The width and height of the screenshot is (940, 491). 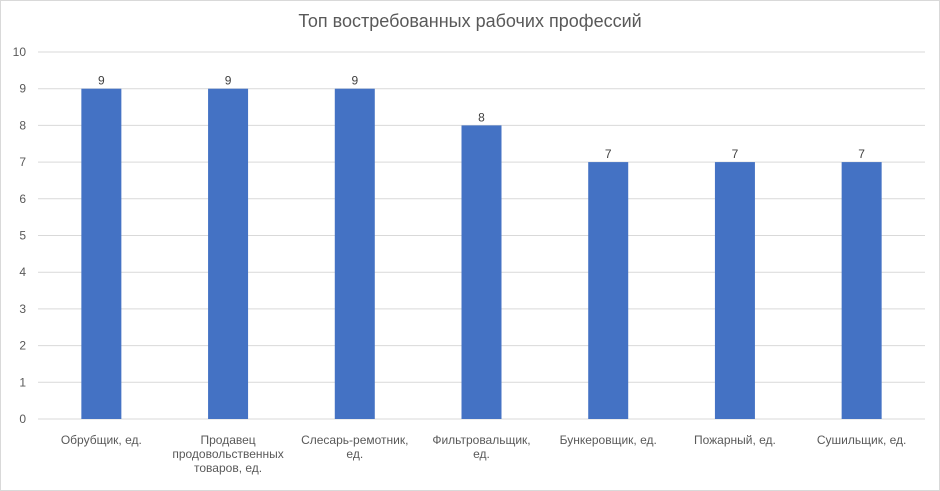 I want to click on y-axis-ticks: 0 1 2 3 4 5 6 7 8 9 10, so click(x=20, y=235).